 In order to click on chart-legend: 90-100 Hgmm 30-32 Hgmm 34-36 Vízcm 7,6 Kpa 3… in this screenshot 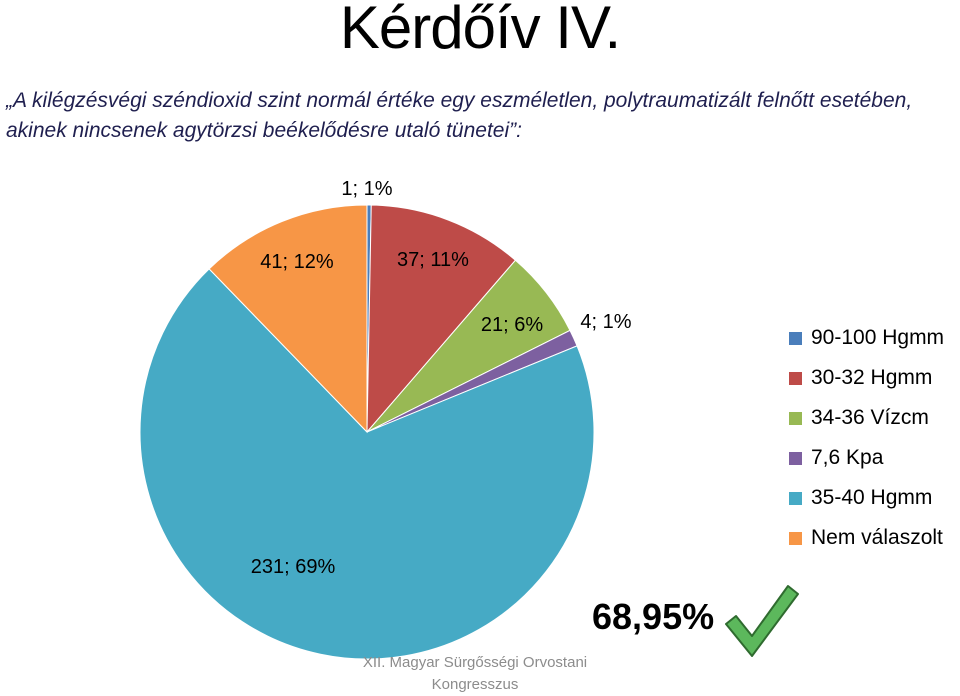, I will do `click(866, 438)`.